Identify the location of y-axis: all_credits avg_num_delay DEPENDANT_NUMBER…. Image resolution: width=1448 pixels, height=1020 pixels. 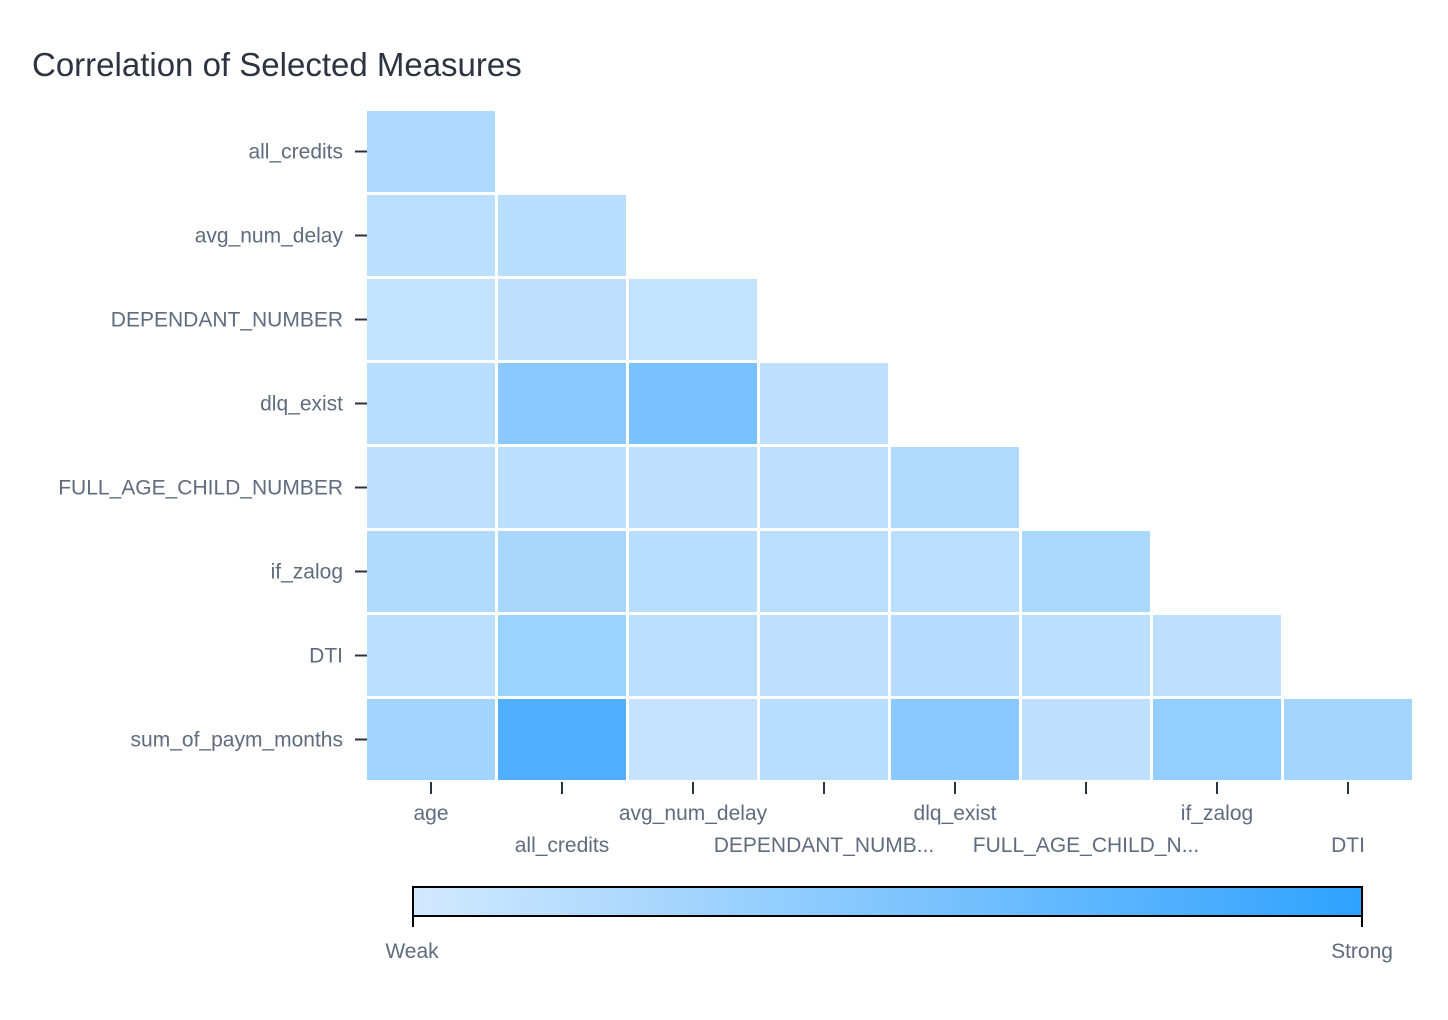
(212, 446).